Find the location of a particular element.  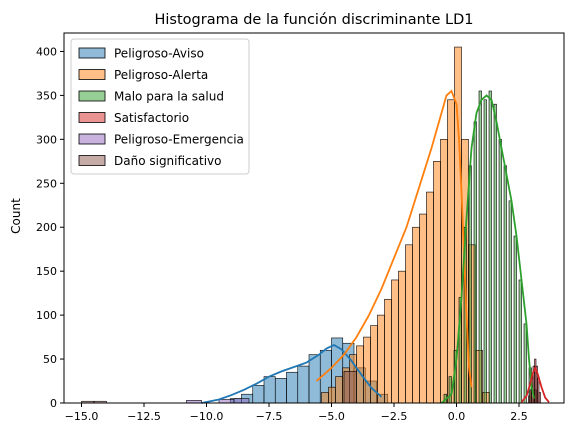

legend-label-5: Daño significativo is located at coordinates (168, 161).